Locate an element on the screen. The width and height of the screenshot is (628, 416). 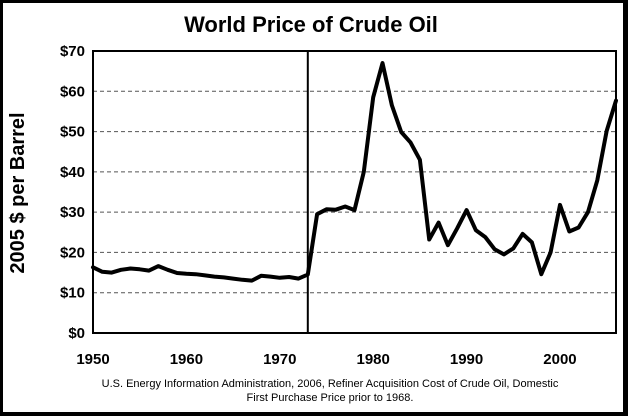
y-tick-label: $20 is located at coordinates (72, 252).